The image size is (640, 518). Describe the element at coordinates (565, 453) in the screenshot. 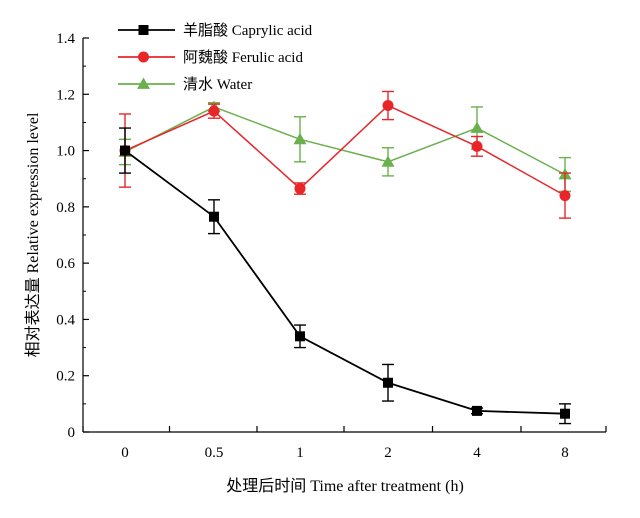

I see `x-tick-label: 8` at that location.